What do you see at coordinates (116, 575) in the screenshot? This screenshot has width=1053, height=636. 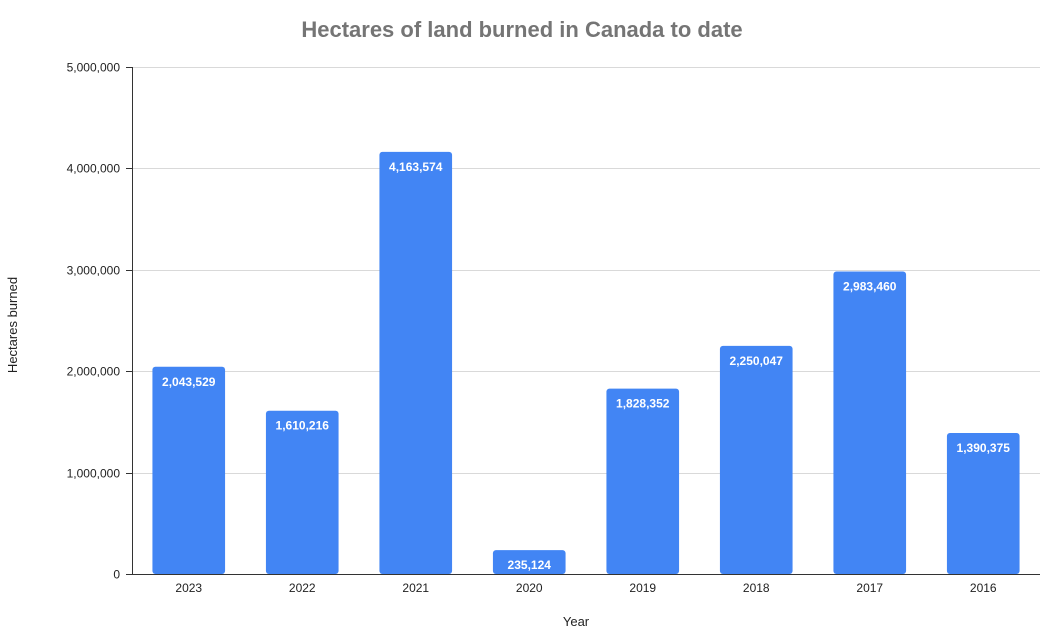 I see `y-tick-label: 0` at bounding box center [116, 575].